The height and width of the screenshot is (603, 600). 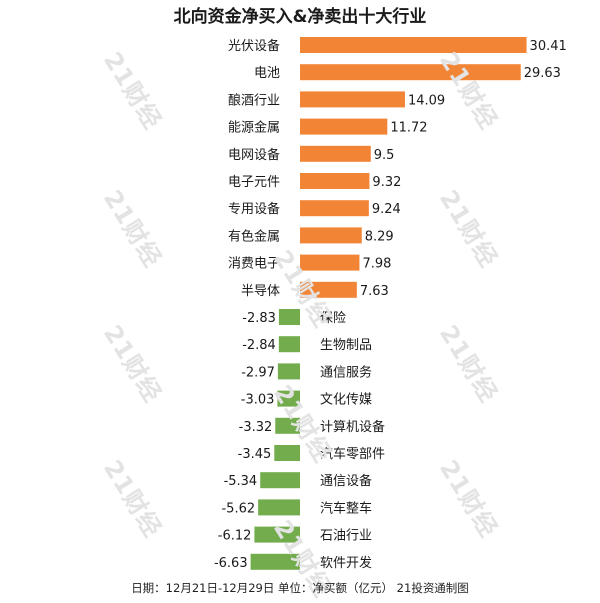 I want to click on category-label: 电池, so click(x=267, y=73).